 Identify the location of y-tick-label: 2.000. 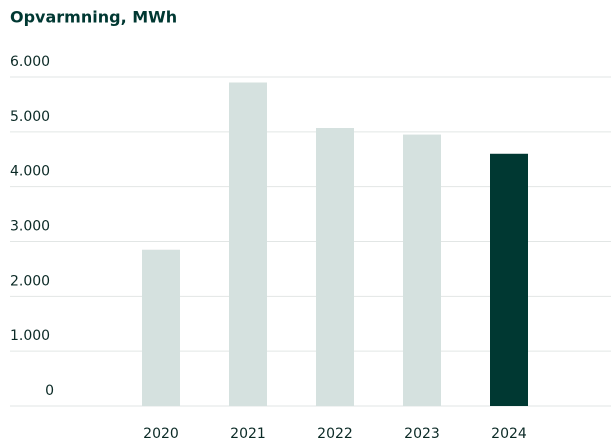
(30, 281).